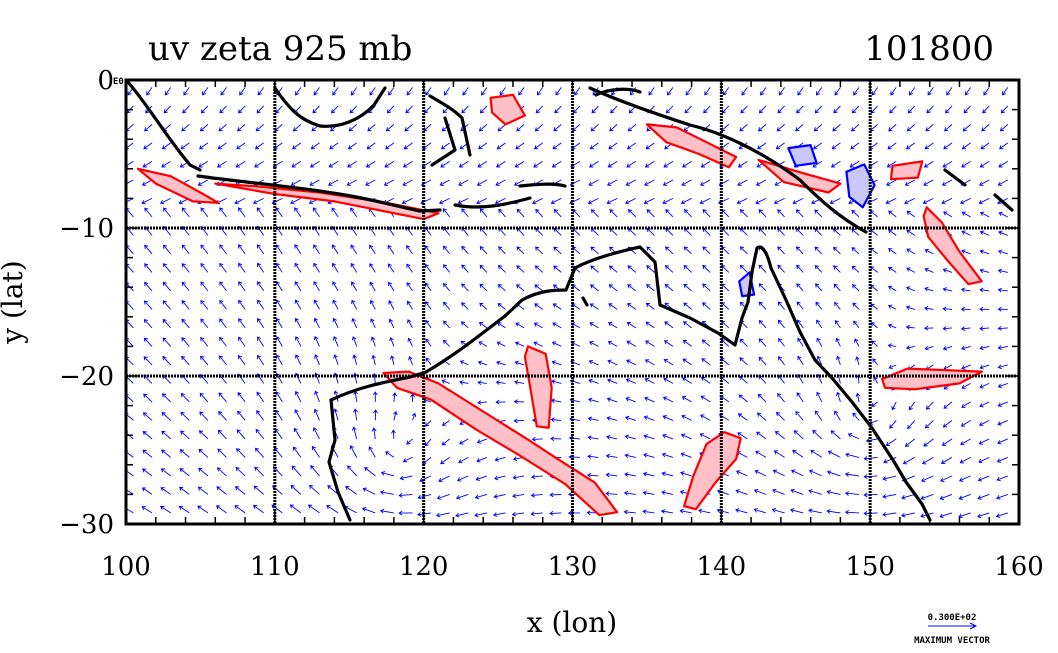 Image resolution: width=1058 pixels, height=653 pixels. I want to click on coast-west-australia-south, so click(339, 460).